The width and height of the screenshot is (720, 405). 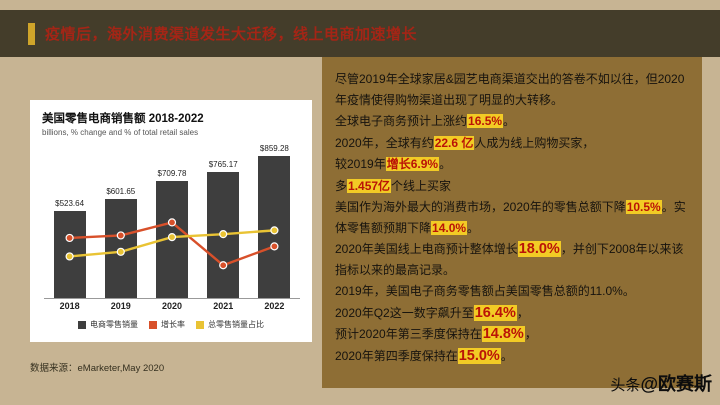 What do you see at coordinates (274, 306) in the screenshot?
I see `x-tick-label: 2022` at bounding box center [274, 306].